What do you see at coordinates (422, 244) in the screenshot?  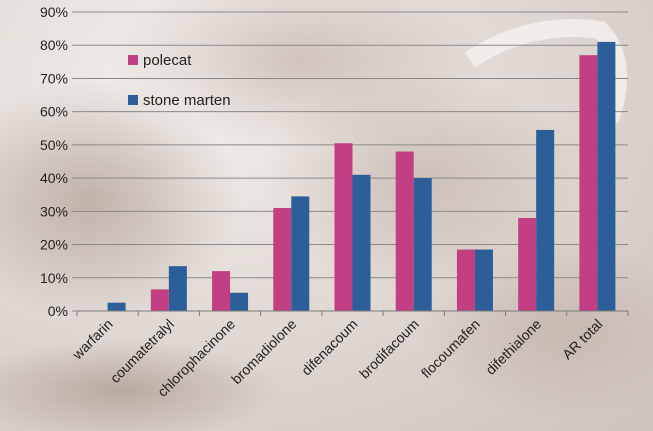 I see `bar-stone-marten-brodifacoum` at bounding box center [422, 244].